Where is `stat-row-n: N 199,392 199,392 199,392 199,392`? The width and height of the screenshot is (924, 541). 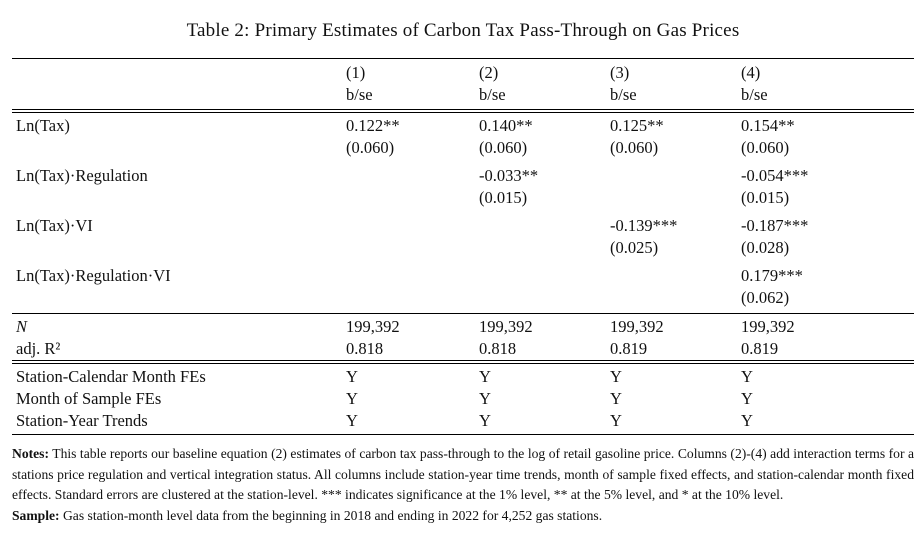 stat-row-n: N 199,392 199,392 199,392 199,392 is located at coordinates (463, 325).